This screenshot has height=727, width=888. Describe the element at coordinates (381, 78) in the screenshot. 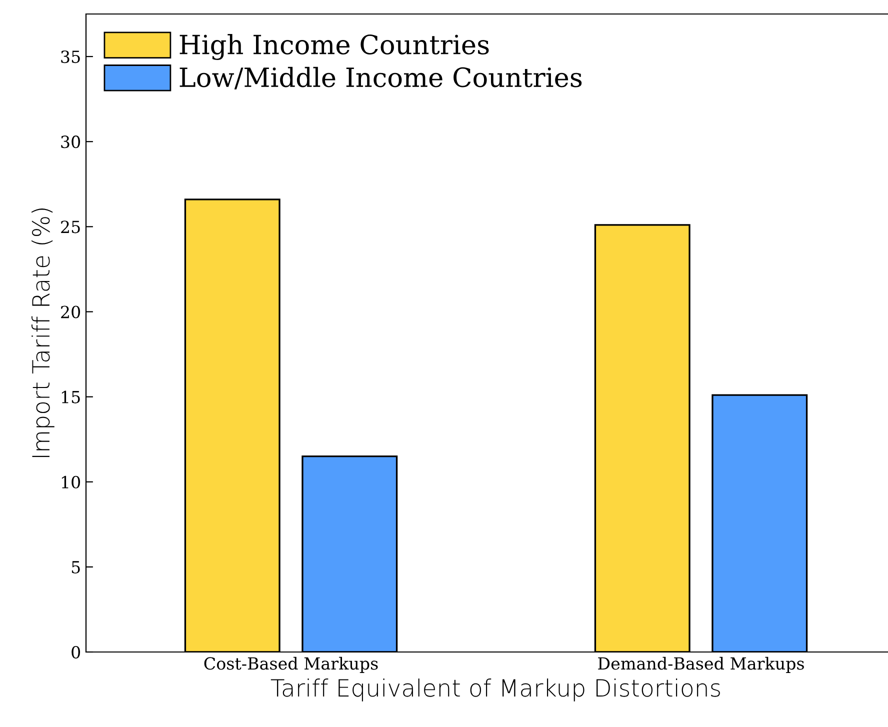

I see `legend-label: Low/Middle Income Countries` at that location.